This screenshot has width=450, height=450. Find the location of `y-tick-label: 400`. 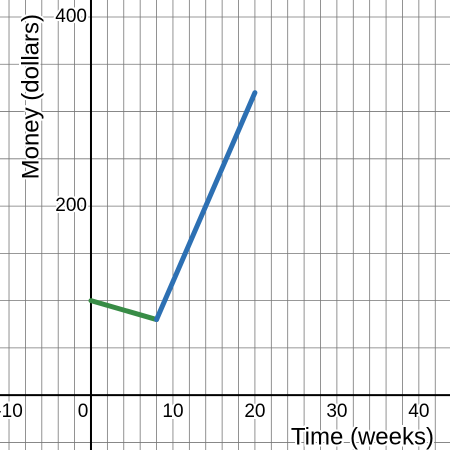

y-tick-label: 400 is located at coordinates (71, 16).